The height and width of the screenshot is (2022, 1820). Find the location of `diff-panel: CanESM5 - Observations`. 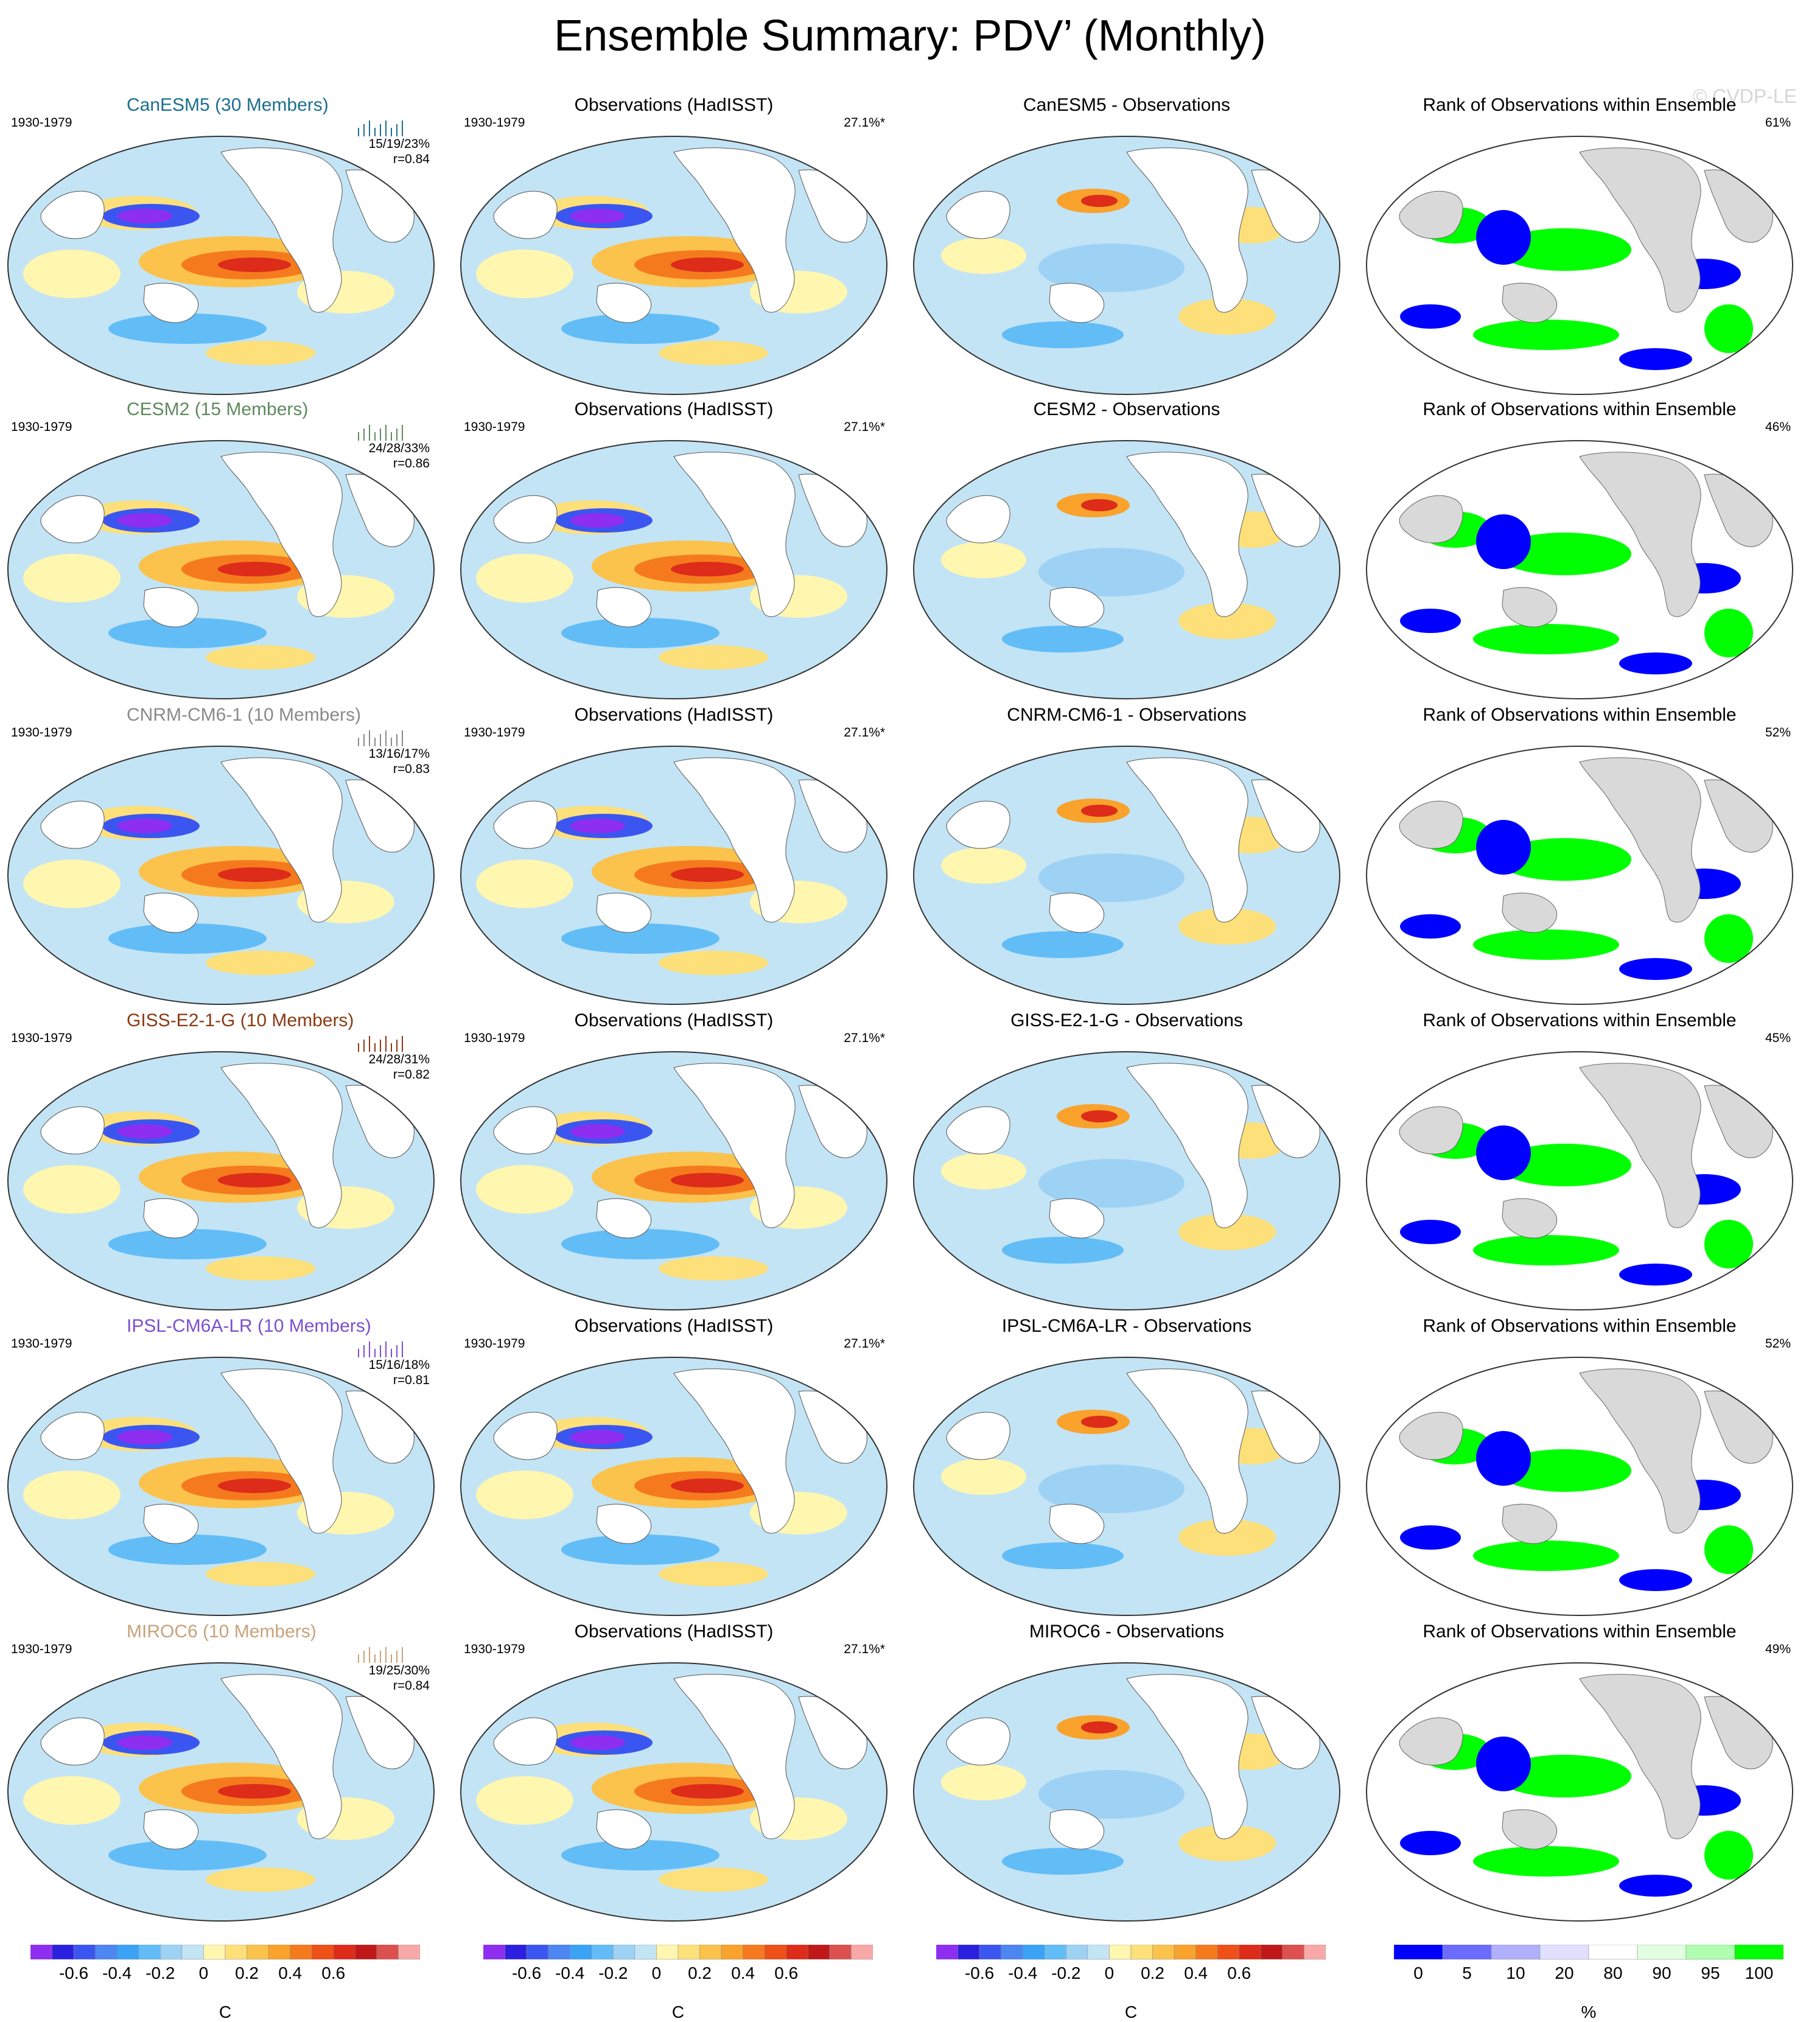

diff-panel: CanESM5 - Observations is located at coordinates (1127, 246).